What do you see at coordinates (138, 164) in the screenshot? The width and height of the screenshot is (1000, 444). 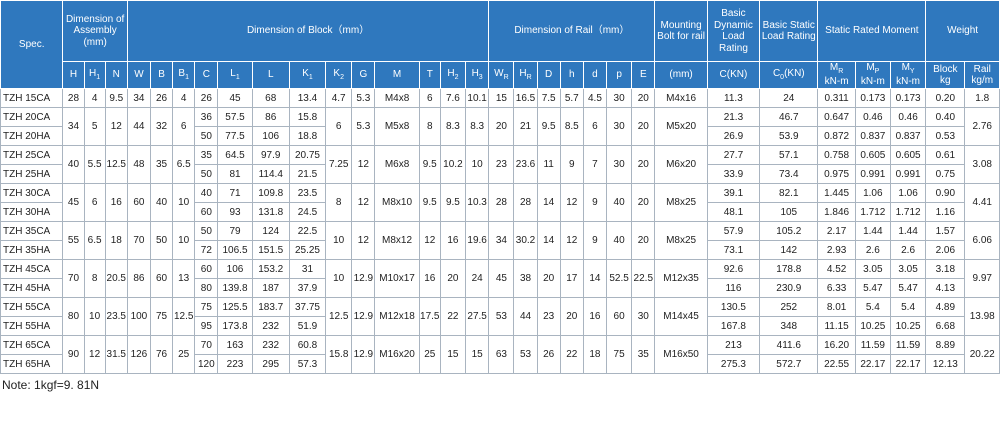 I see `cell: 48` at bounding box center [138, 164].